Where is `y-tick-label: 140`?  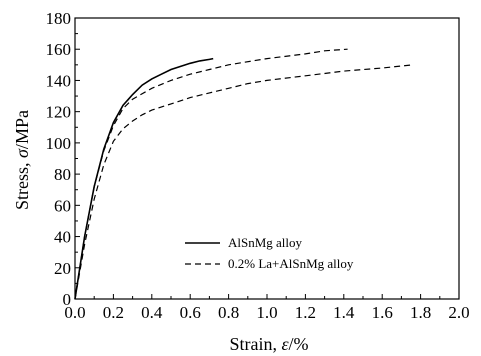 y-tick-label: 140 is located at coordinates (59, 80).